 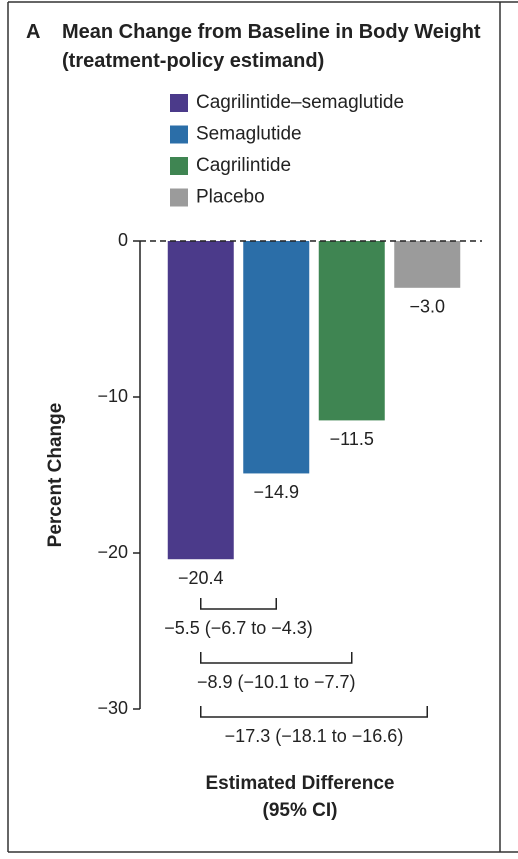 I want to click on legend-label: Semaglutide, so click(x=249, y=134).